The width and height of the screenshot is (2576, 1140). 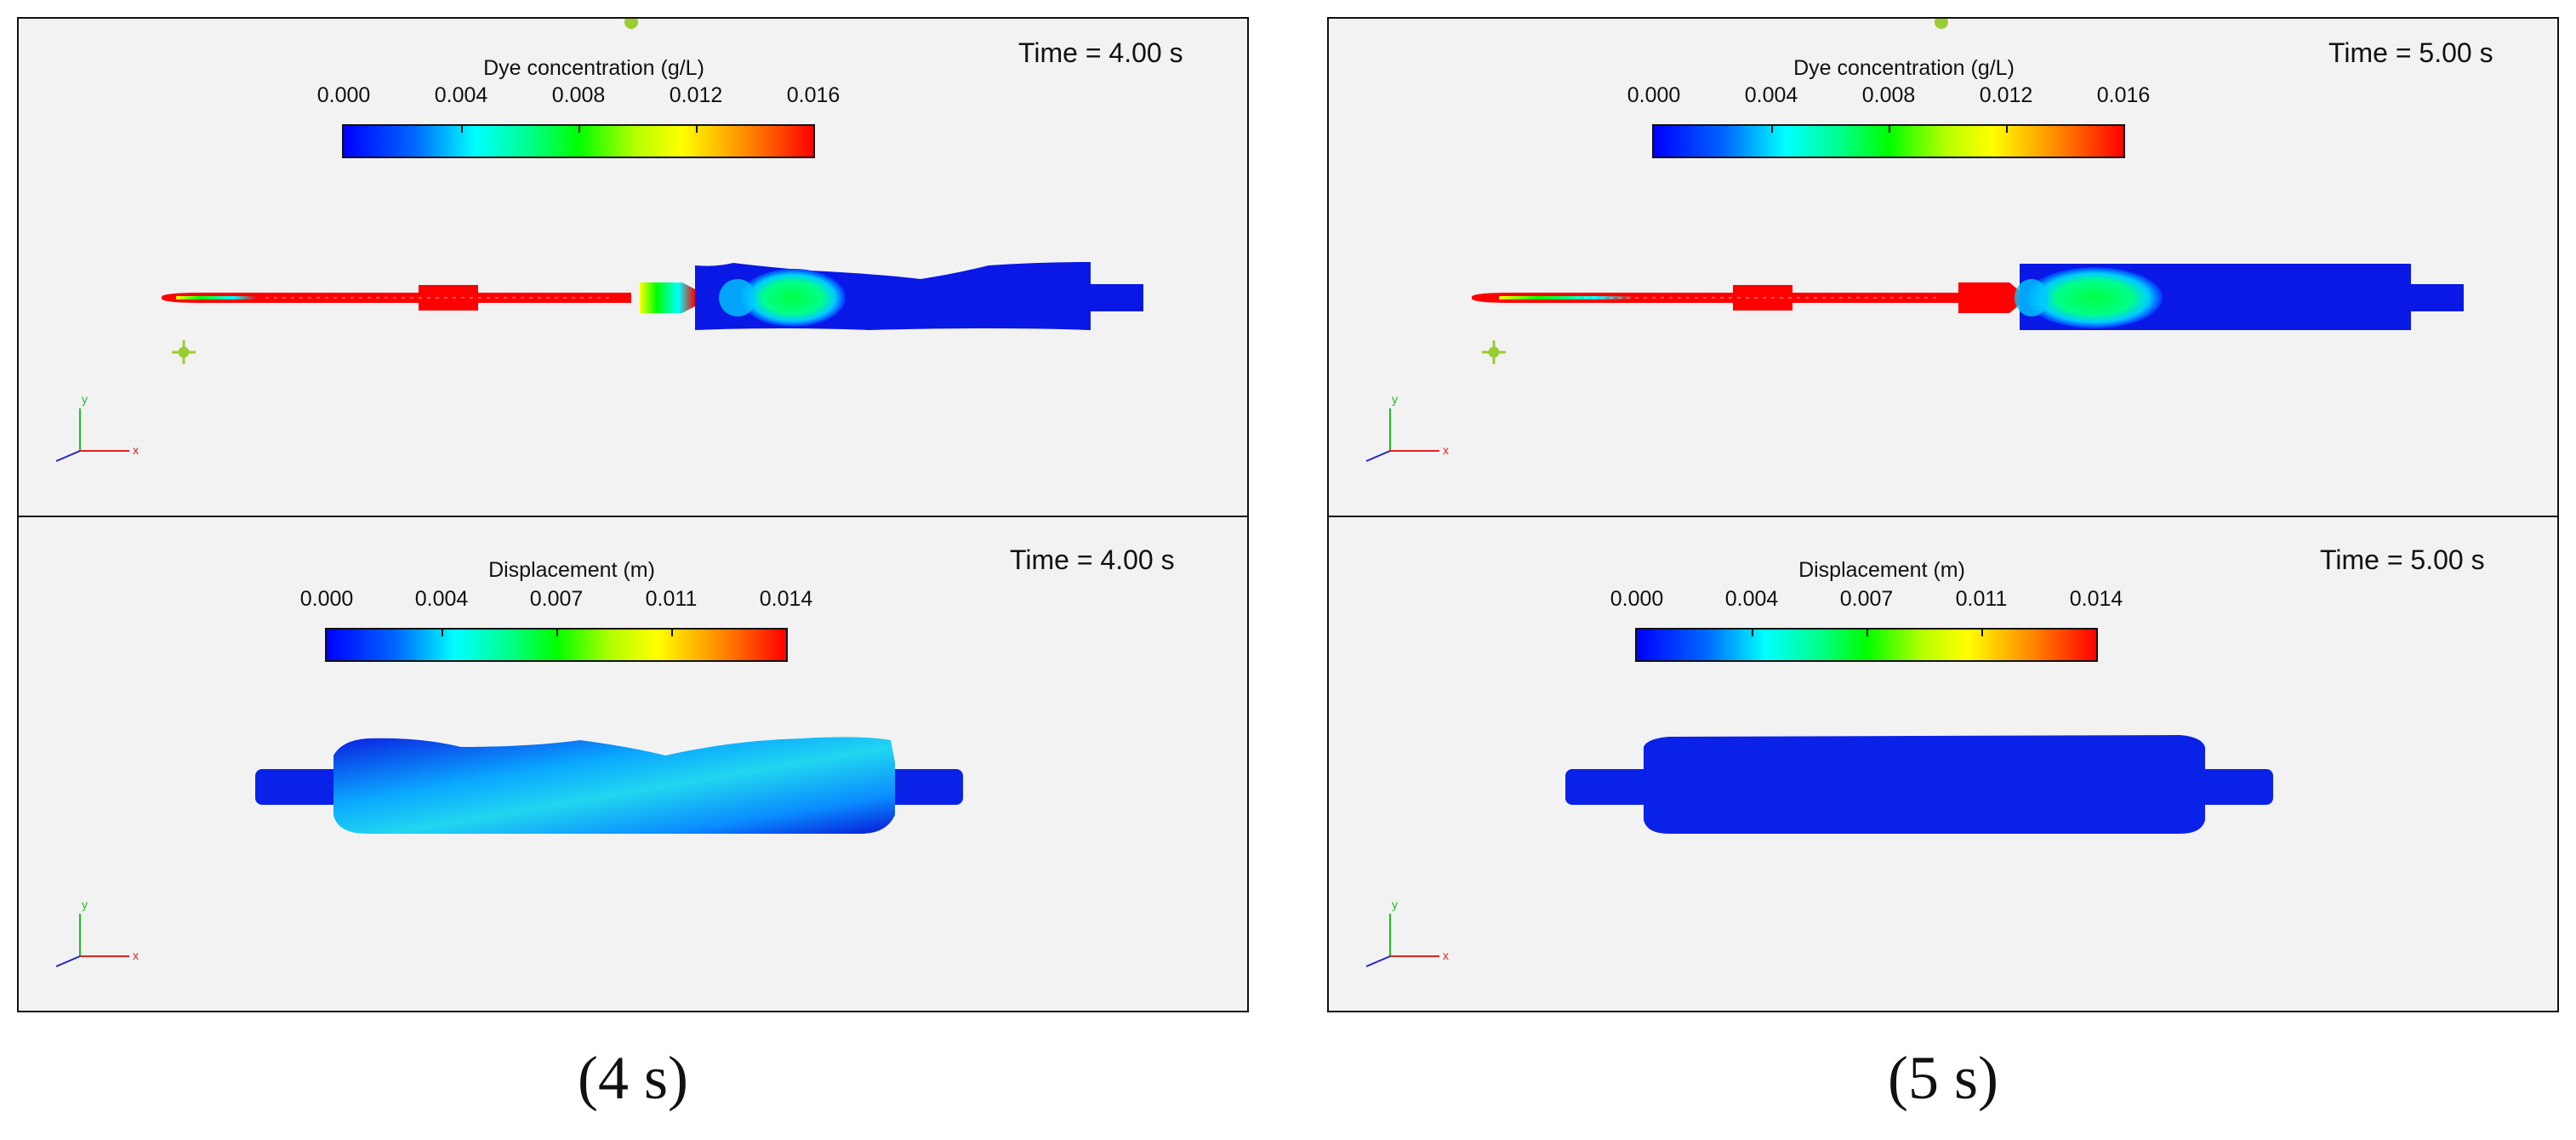 I want to click on caption-5s: (5 s), so click(x=1943, y=1078).